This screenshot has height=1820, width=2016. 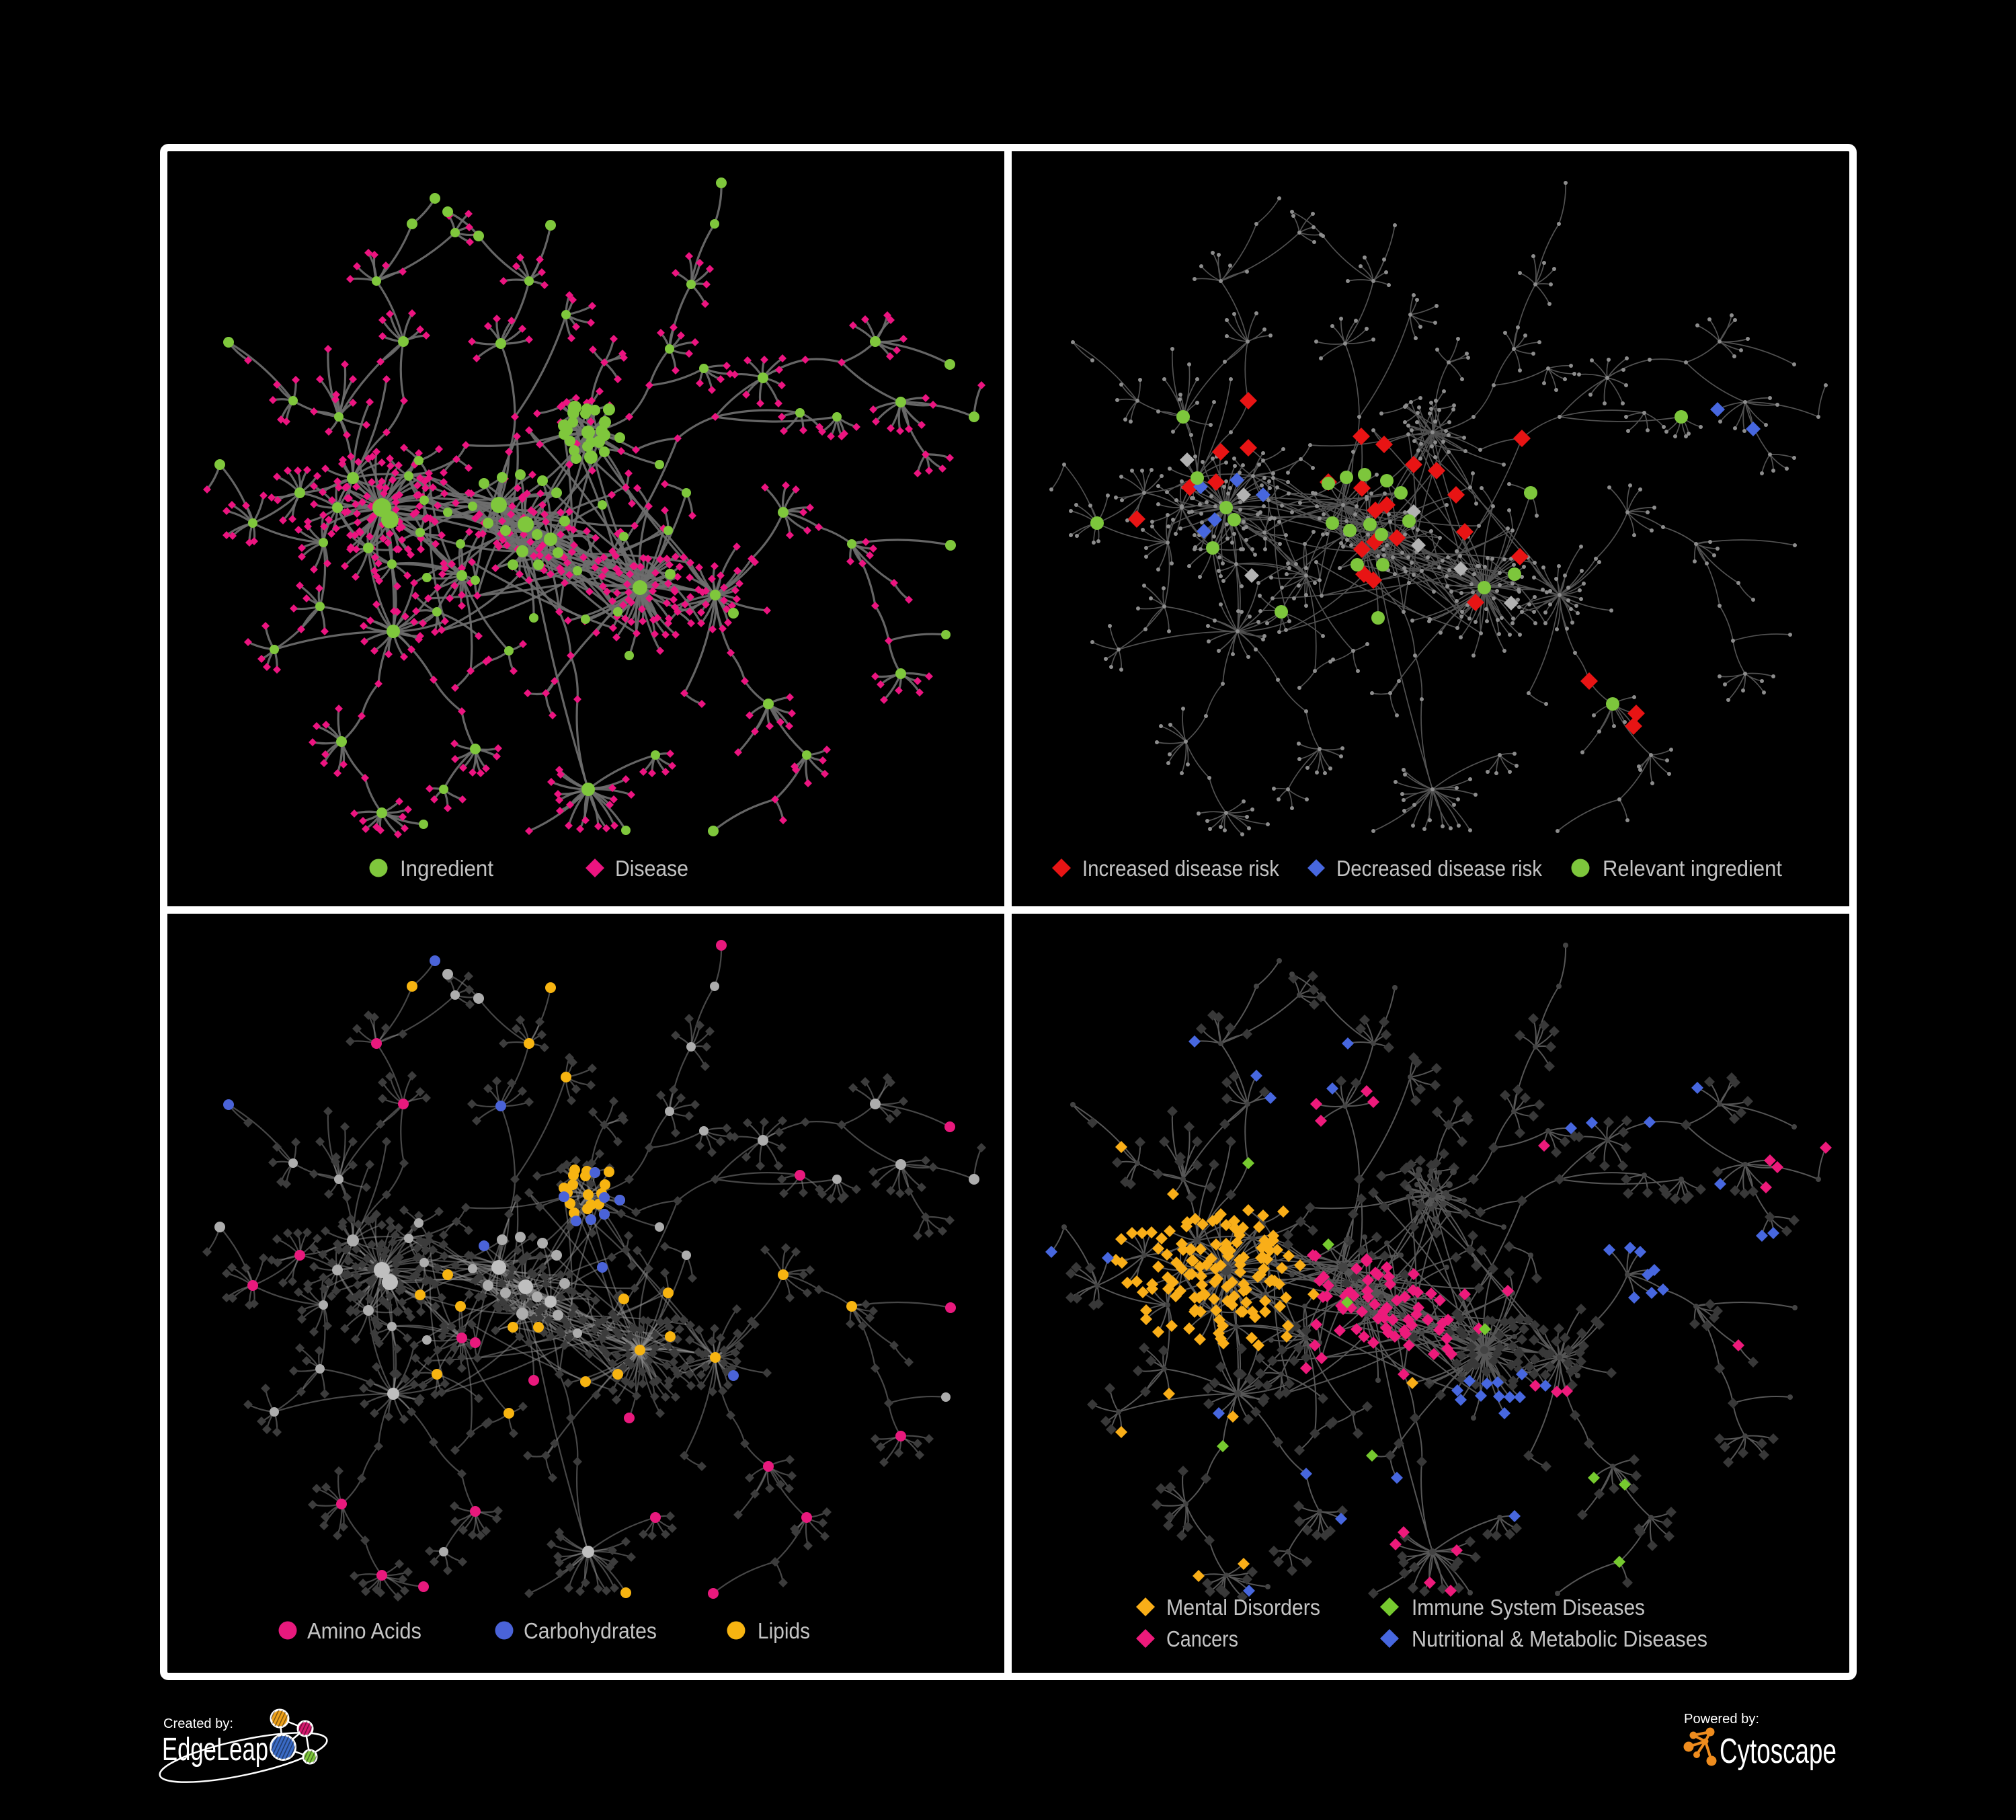 I want to click on svg-text:Nutritional & Metabolic Diseas: Nutritional & Metabolic Diseases, so click(x=1559, y=1638).